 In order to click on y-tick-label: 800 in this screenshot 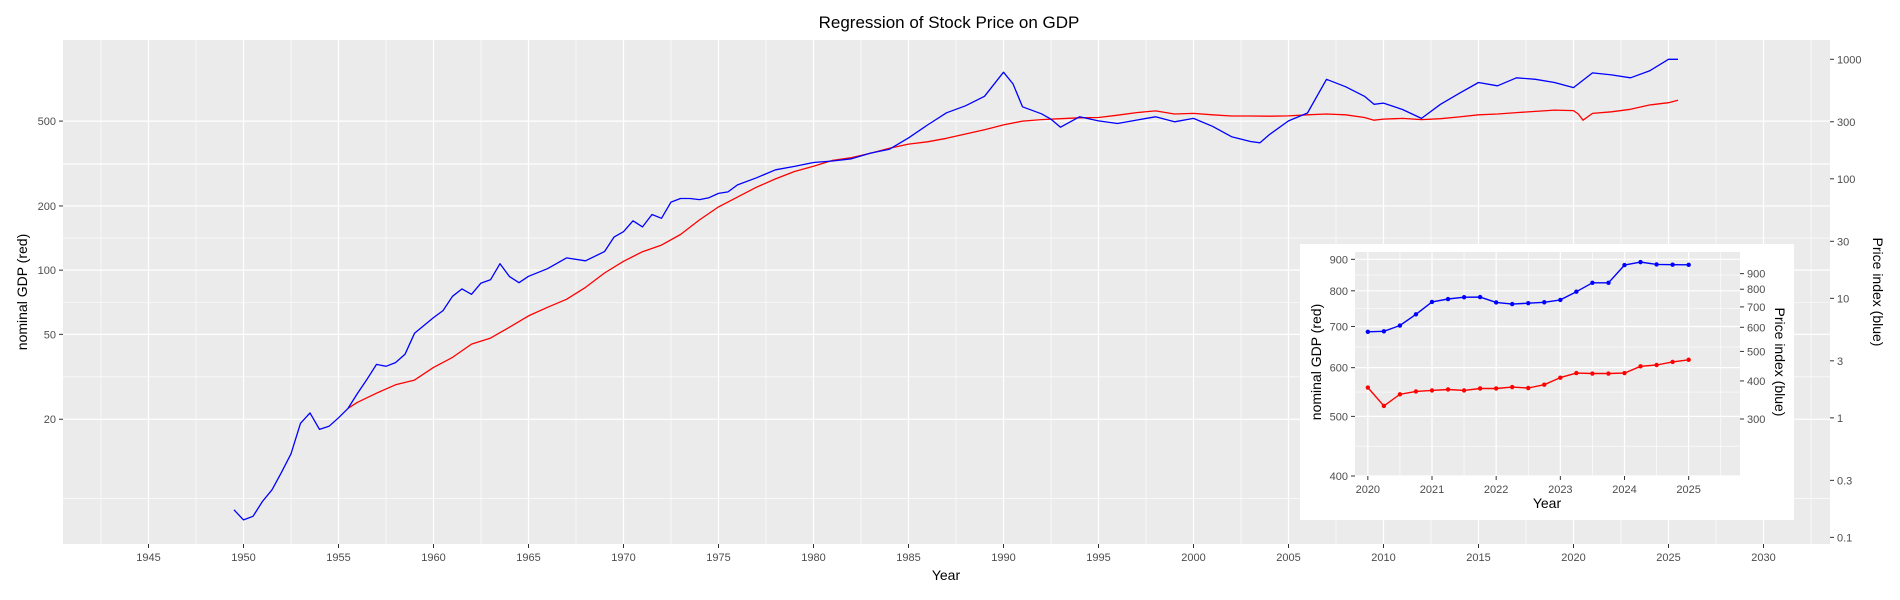, I will do `click(1339, 292)`.